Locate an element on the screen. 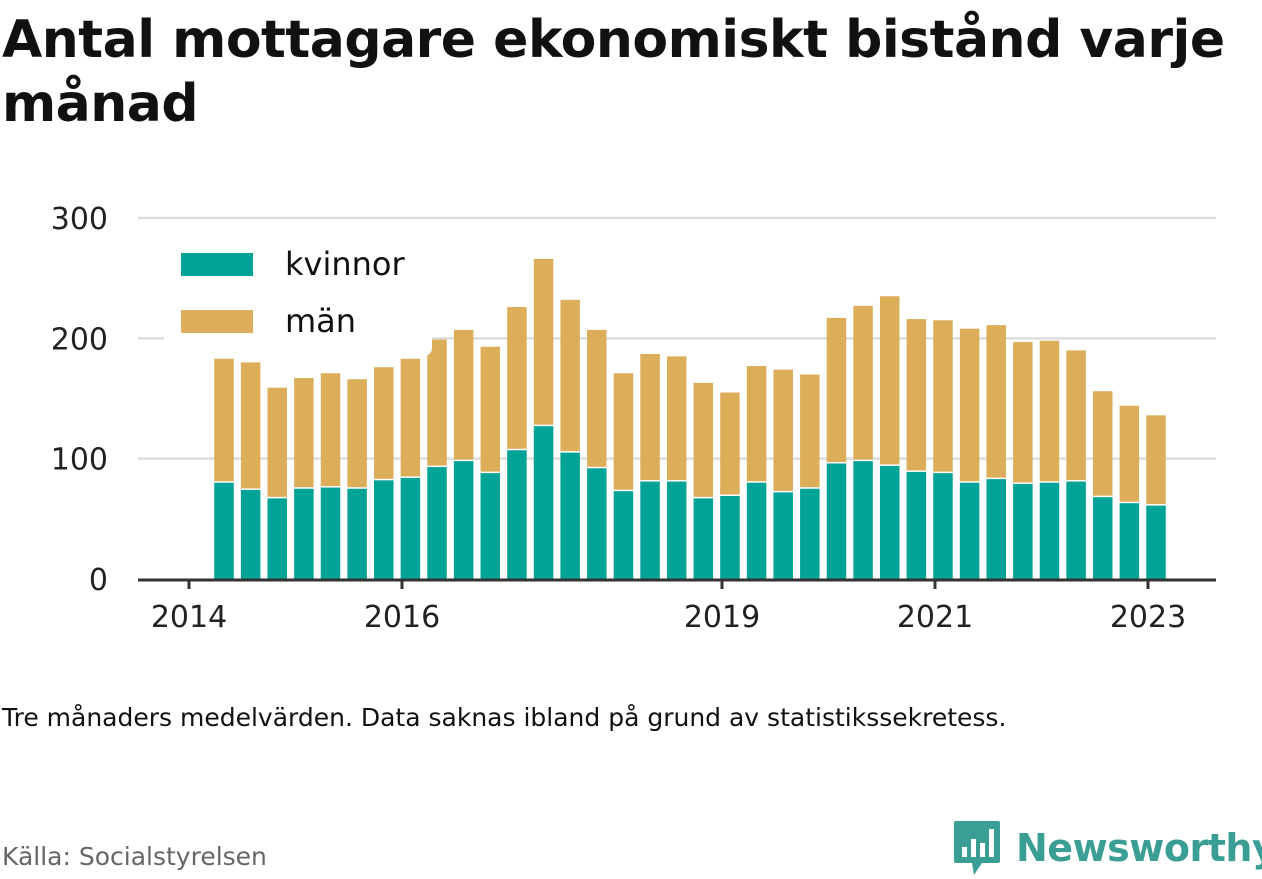 The height and width of the screenshot is (879, 1262). brand-logo: Newsworthy is located at coordinates (1107, 848).